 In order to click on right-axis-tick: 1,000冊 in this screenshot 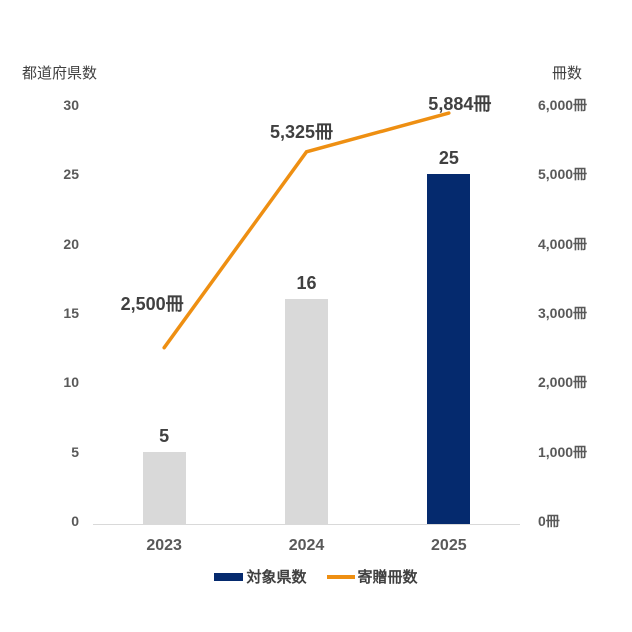, I will do `click(563, 451)`.